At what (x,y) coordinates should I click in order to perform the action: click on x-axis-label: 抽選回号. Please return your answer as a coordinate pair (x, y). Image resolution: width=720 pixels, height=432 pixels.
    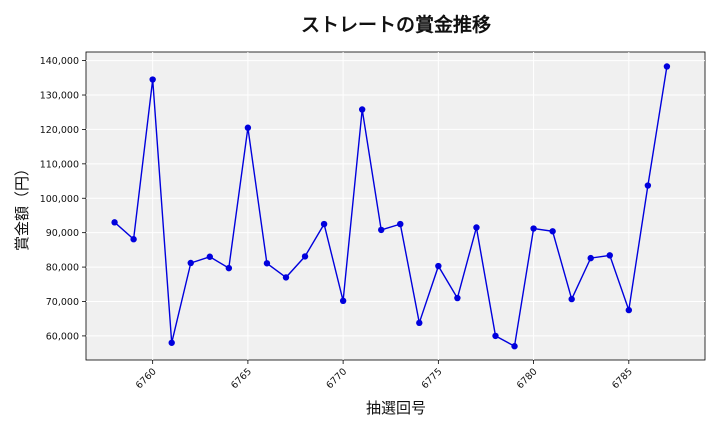
    Looking at the image, I should click on (396, 408).